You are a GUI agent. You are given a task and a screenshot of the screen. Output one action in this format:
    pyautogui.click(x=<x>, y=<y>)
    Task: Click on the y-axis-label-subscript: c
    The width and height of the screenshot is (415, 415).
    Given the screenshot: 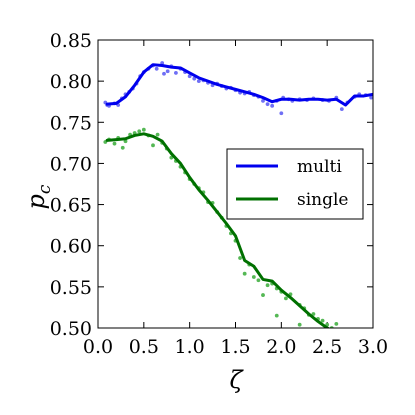 What is the action you would take?
    pyautogui.click(x=45, y=189)
    